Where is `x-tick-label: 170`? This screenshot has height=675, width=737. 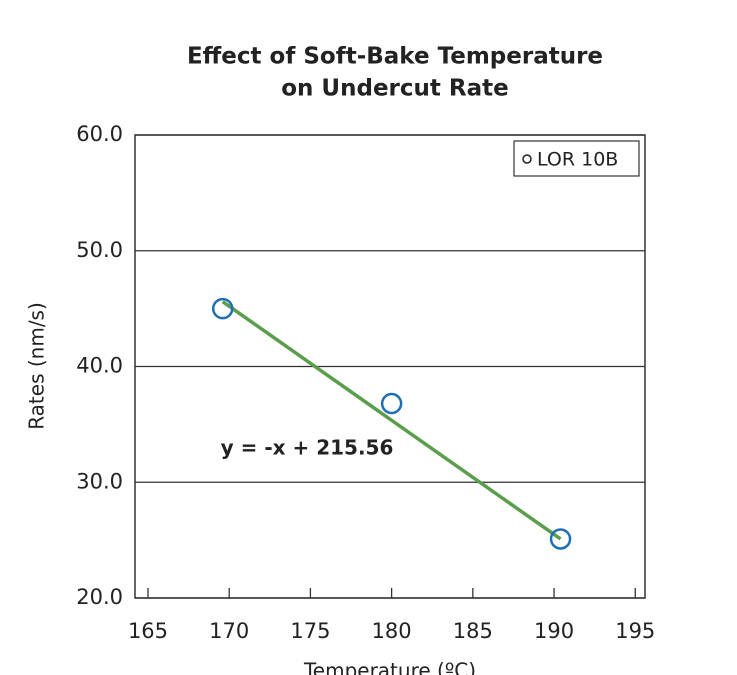 x-tick-label: 170 is located at coordinates (229, 631).